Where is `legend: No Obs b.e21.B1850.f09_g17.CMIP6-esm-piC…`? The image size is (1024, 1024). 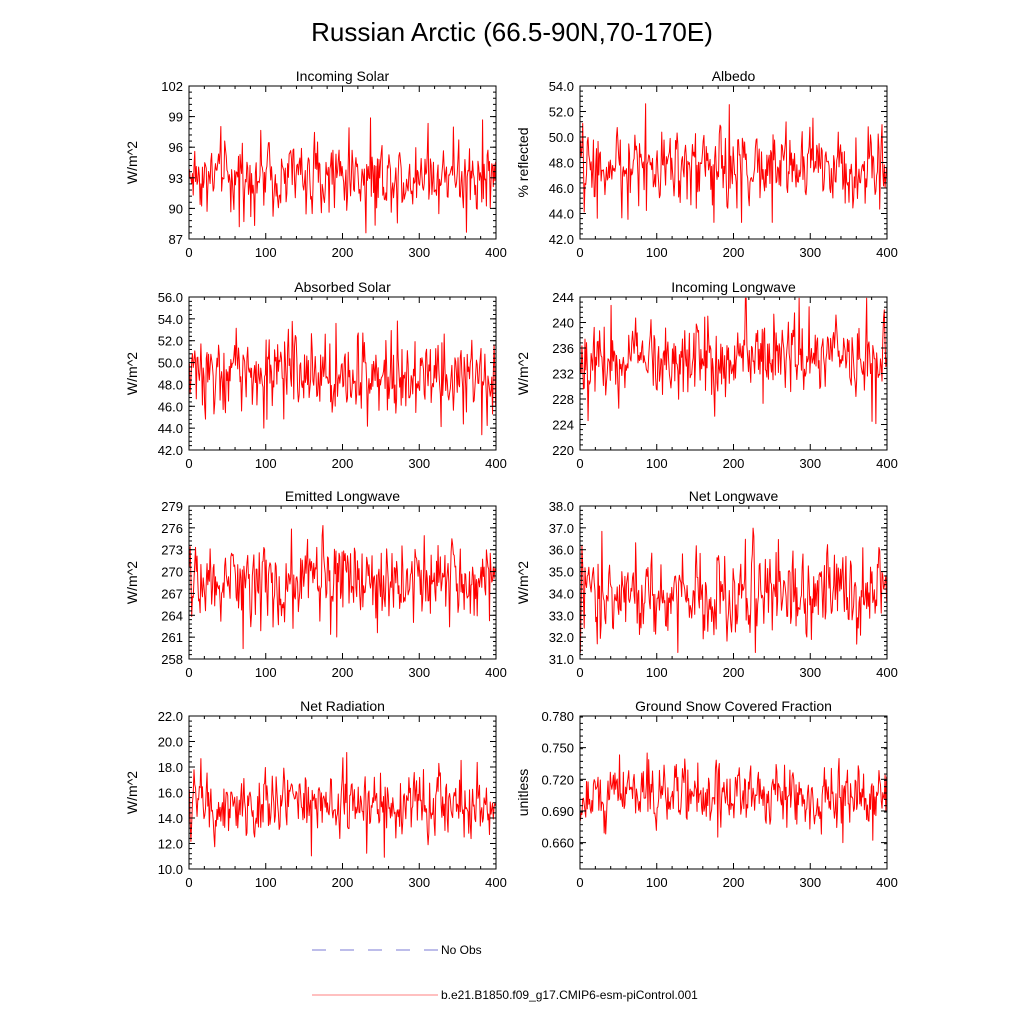
legend: No Obs b.e21.B1850.f09_g17.CMIP6-esm-piC… is located at coordinates (505, 972).